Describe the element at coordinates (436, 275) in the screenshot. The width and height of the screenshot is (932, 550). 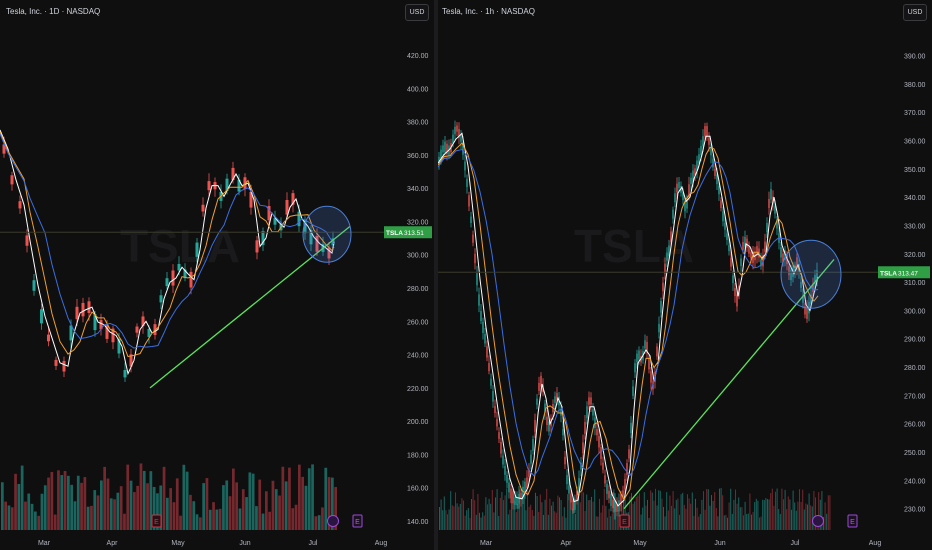
I see `pane-divider` at that location.